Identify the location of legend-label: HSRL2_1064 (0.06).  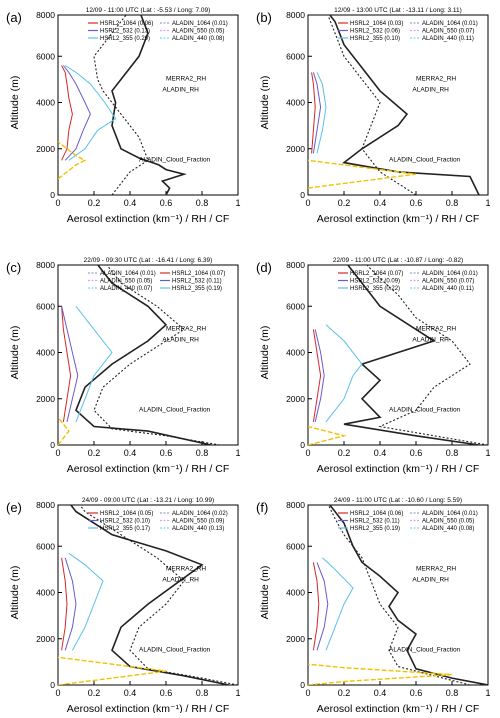
(126, 24).